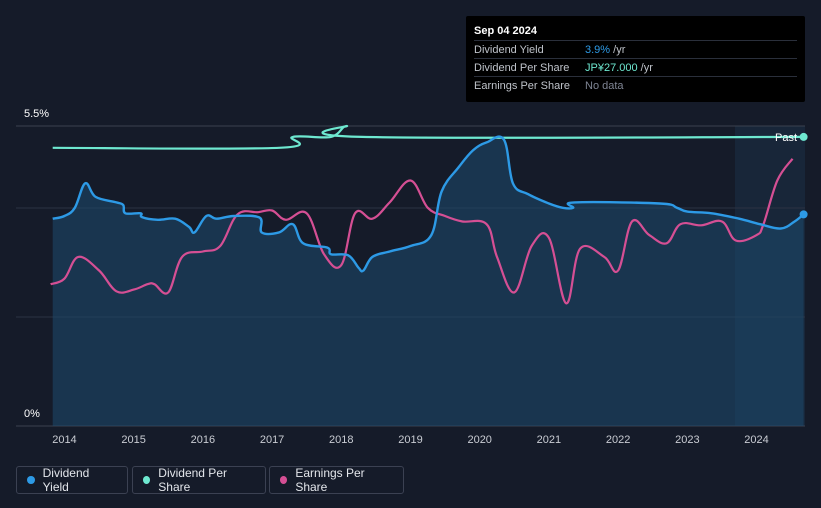  What do you see at coordinates (32, 414) in the screenshot?
I see `y-tick-zero: 0%` at bounding box center [32, 414].